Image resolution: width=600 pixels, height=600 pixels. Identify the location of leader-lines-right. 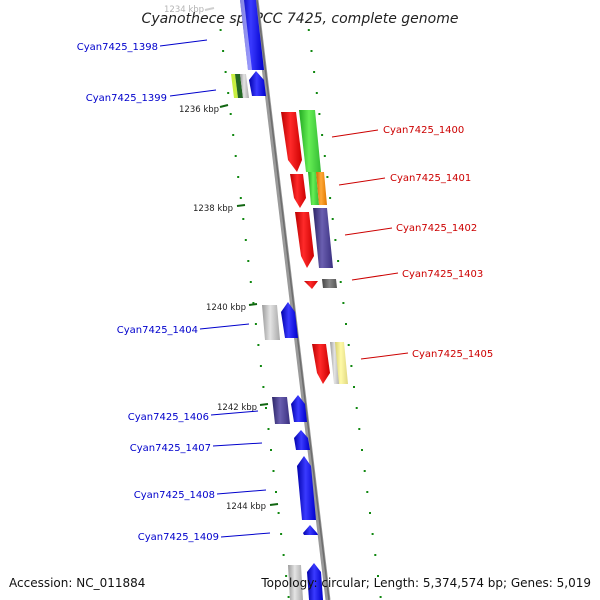
(370, 244).